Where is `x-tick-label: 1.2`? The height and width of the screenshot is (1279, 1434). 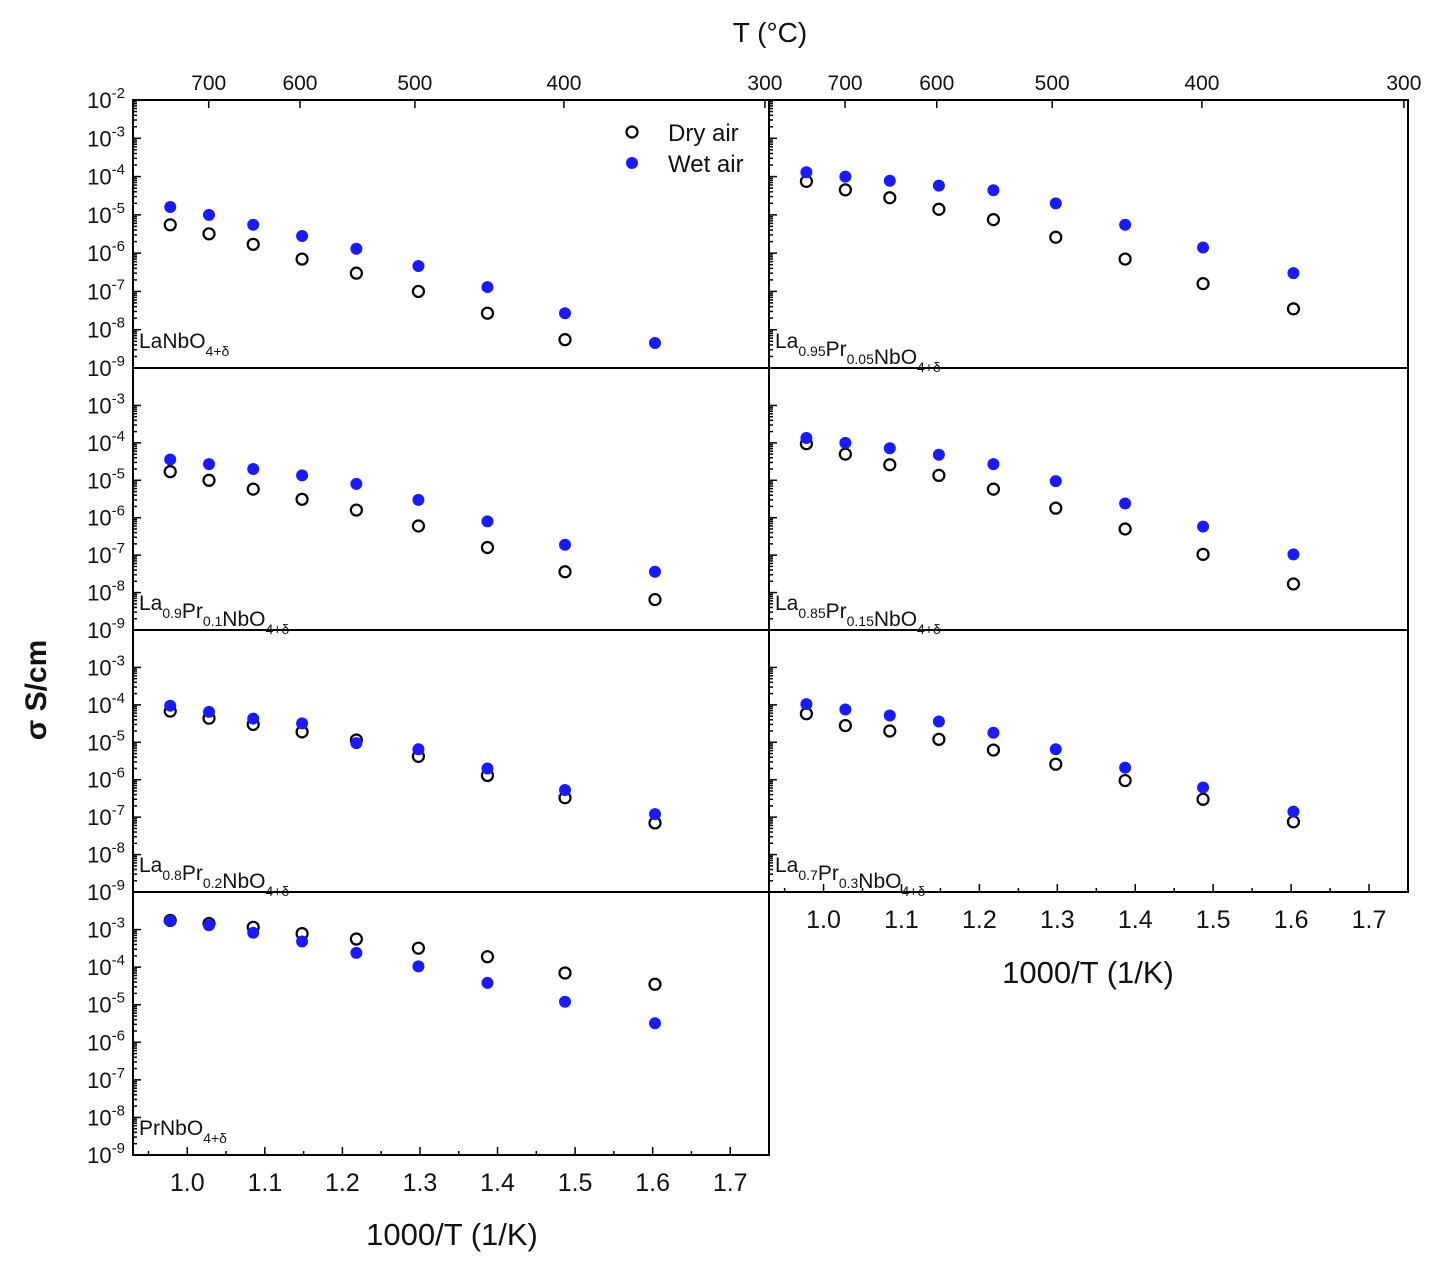
x-tick-label: 1.2 is located at coordinates (979, 920).